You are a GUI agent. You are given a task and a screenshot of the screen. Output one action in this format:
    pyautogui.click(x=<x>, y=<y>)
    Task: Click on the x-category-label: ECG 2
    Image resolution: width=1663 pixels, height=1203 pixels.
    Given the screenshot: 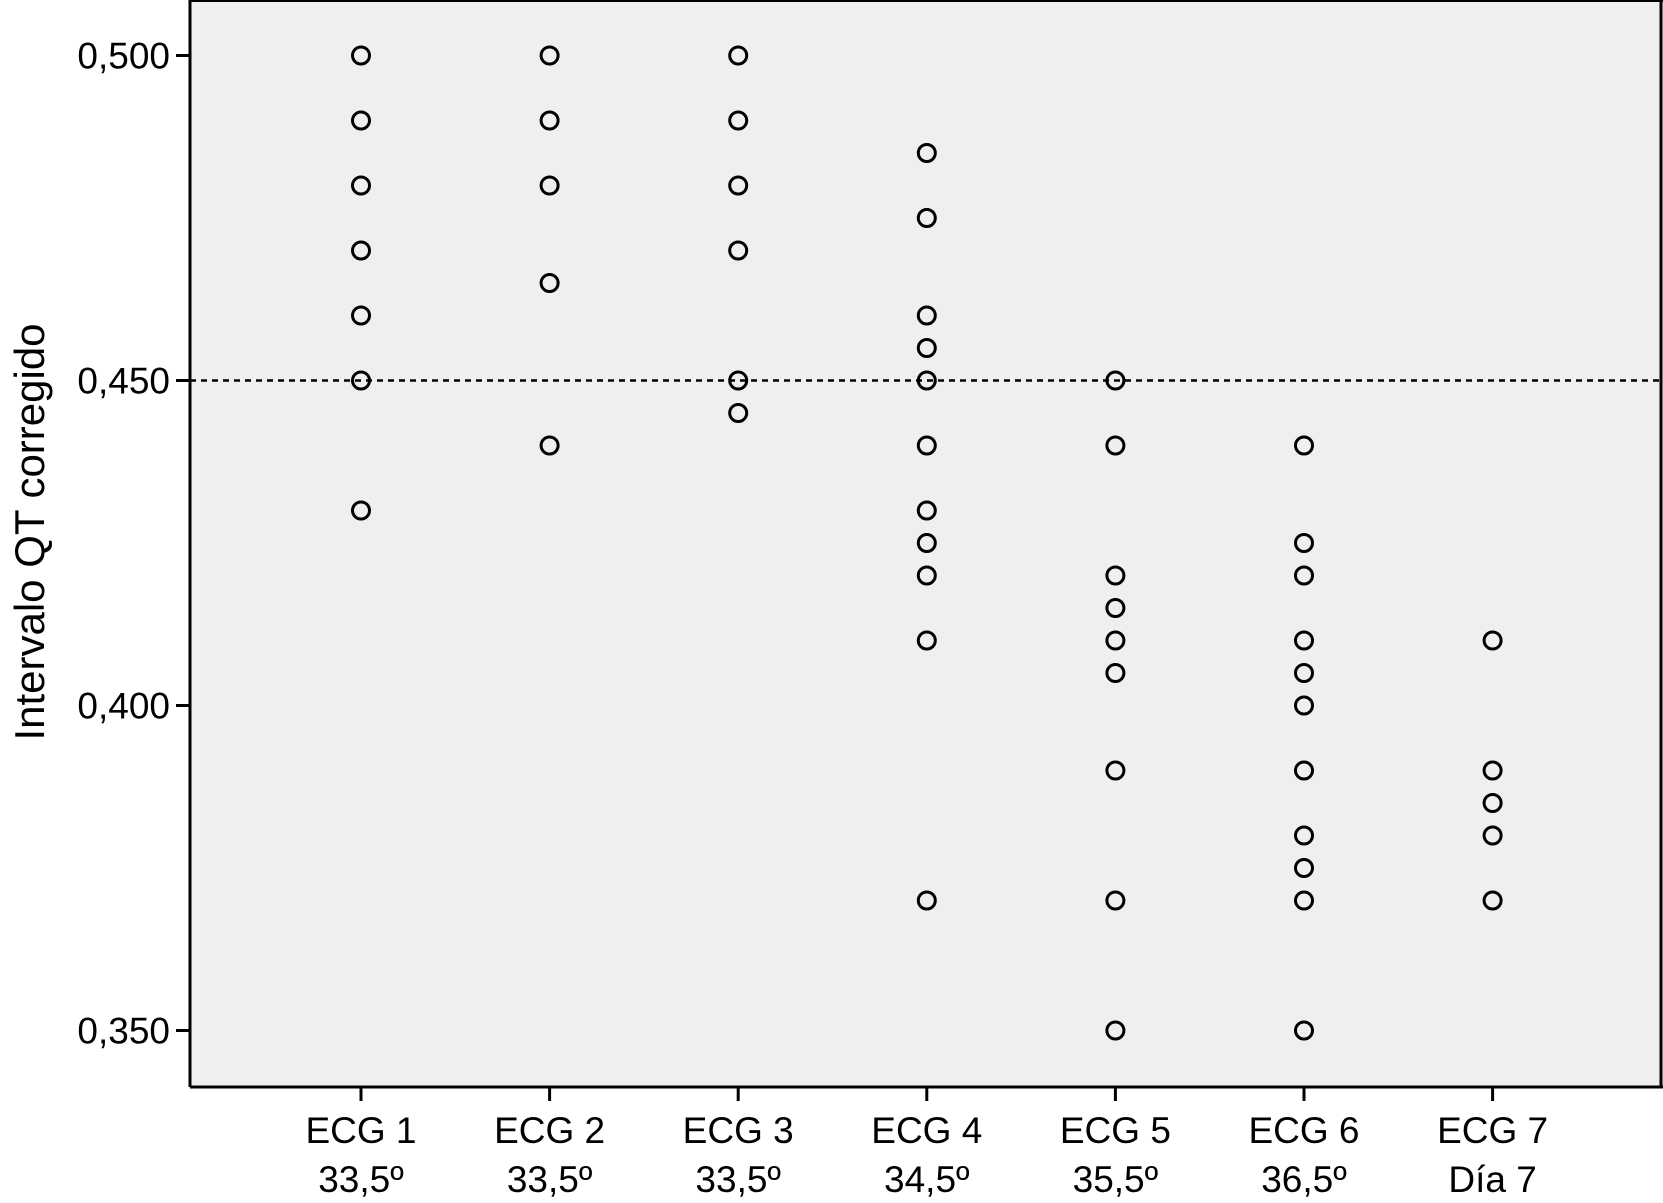 What is the action you would take?
    pyautogui.click(x=549, y=1130)
    